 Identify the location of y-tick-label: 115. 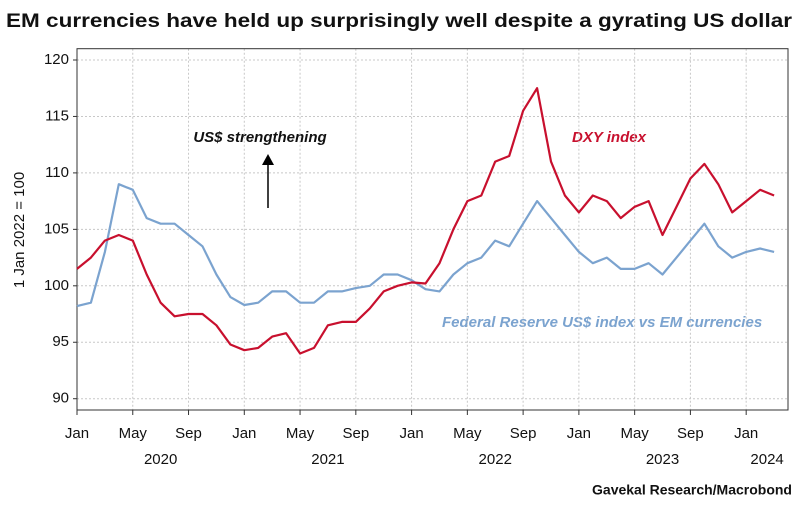
(57, 115).